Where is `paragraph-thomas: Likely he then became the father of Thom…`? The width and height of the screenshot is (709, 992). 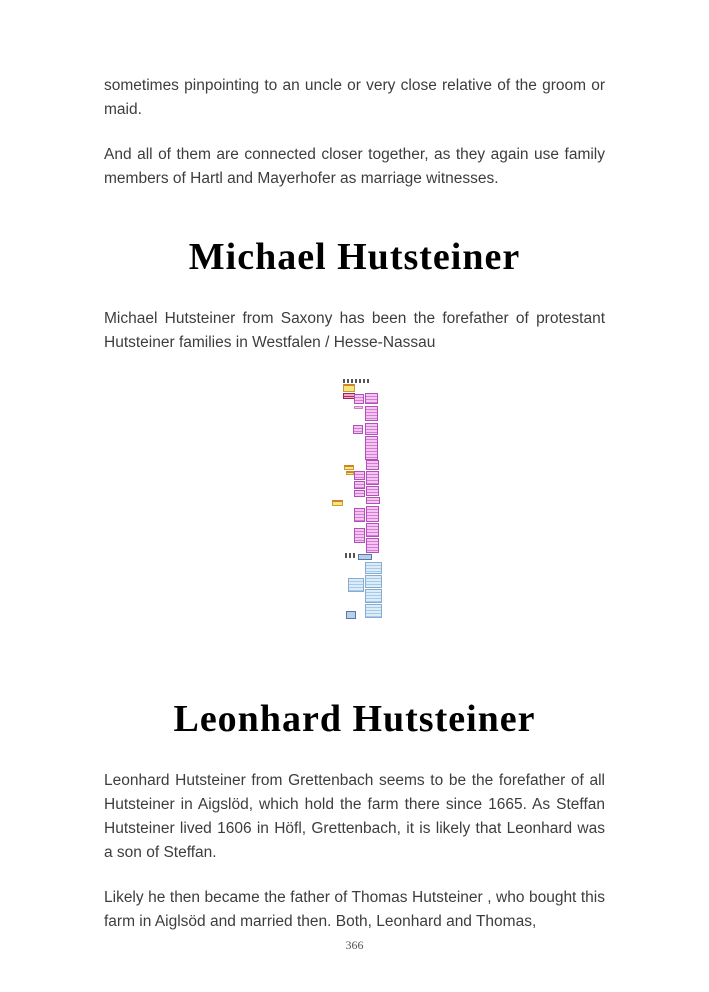
paragraph-thomas: Likely he then became the father of Thom… is located at coordinates (354, 909).